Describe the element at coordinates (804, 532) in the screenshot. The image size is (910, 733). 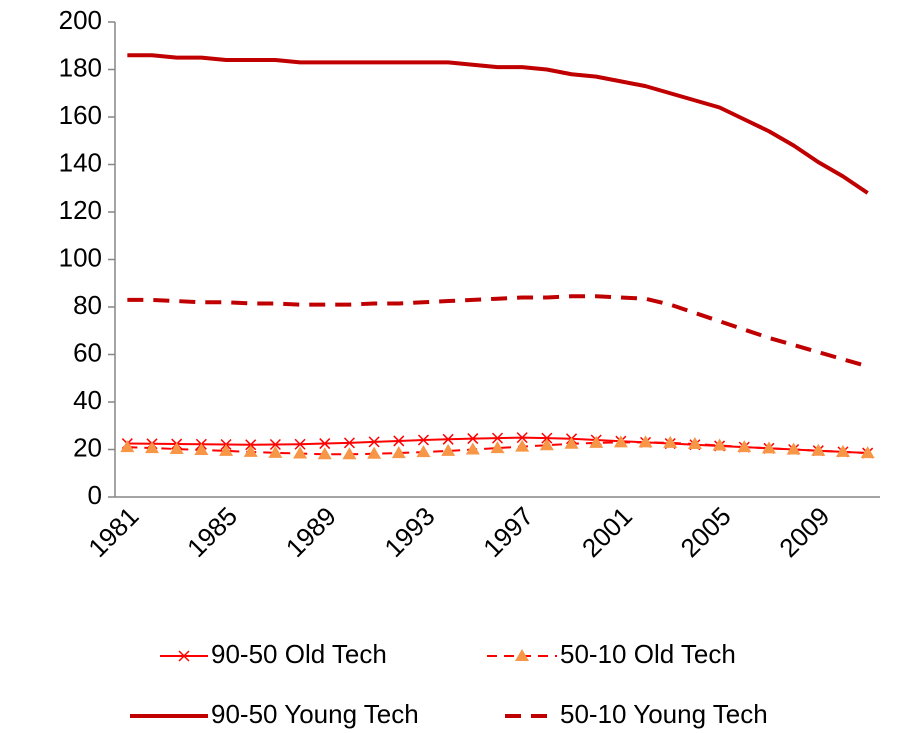
I see `x-tick-label: 2009` at that location.